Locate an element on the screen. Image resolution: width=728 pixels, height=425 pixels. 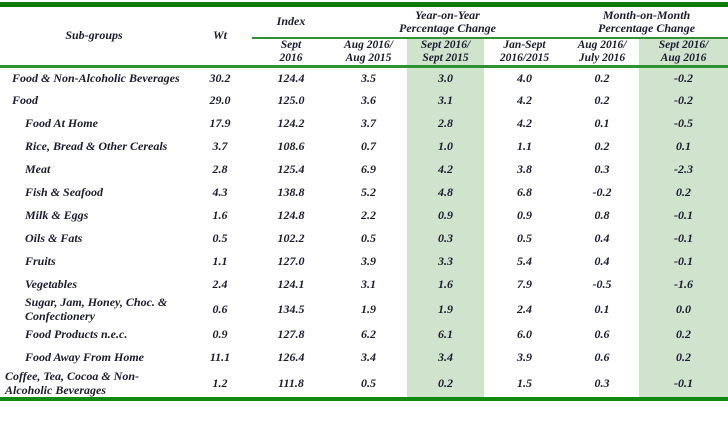
value-cell: 4.8 is located at coordinates (445, 193).